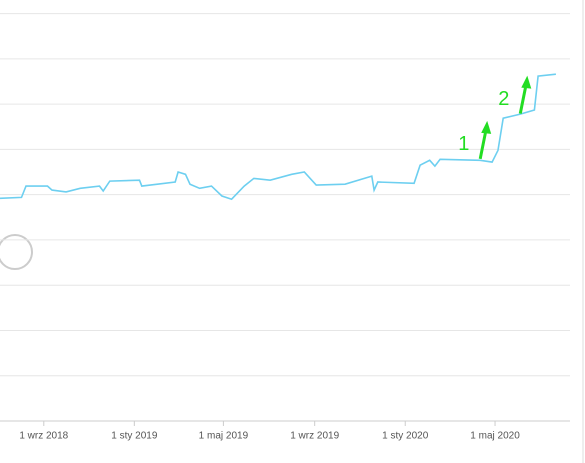  Describe the element at coordinates (134, 436) in the screenshot. I see `x-tick-label: 1 sty 2019` at that location.